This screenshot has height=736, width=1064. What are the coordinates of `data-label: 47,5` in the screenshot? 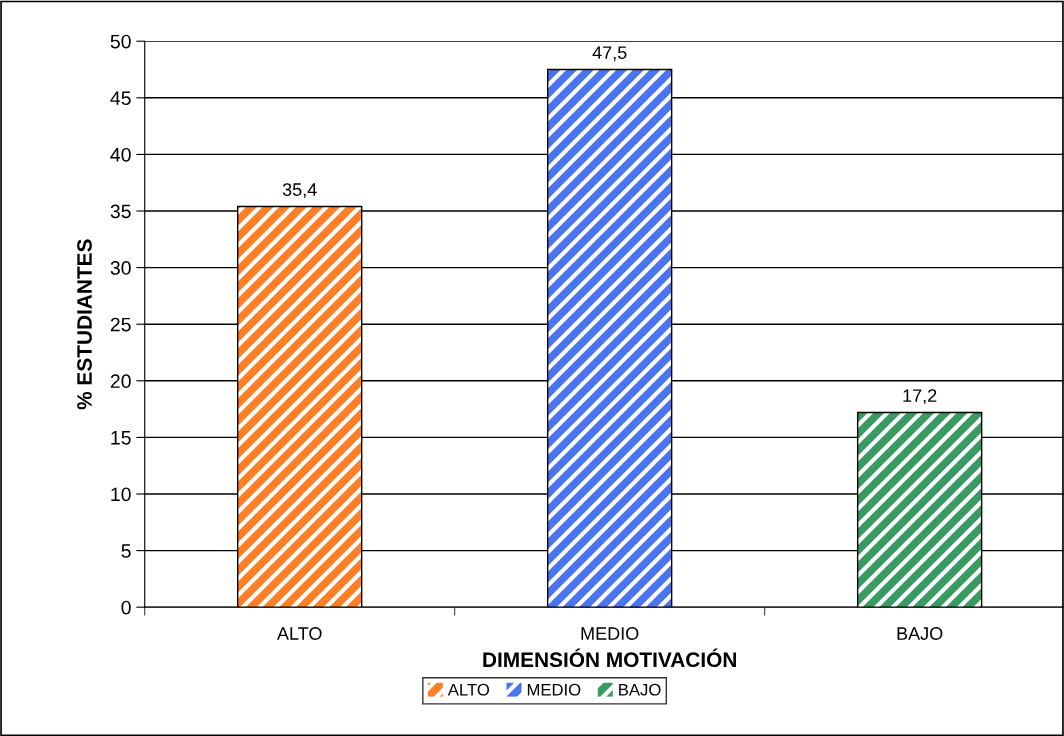 It's located at (609, 54).